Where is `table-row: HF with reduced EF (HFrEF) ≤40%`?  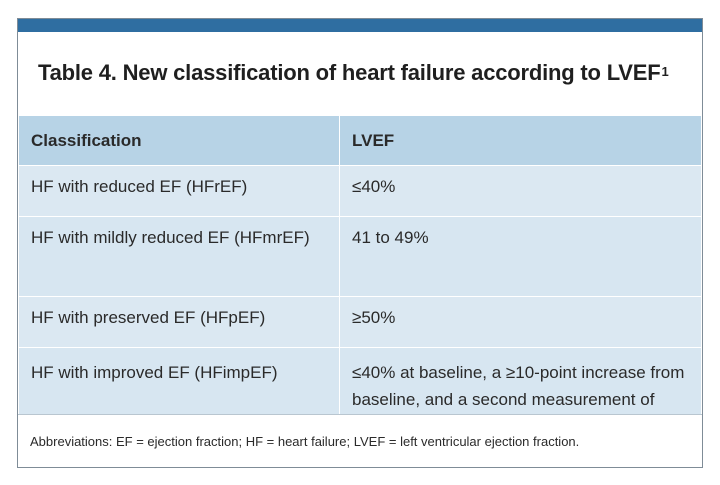 table-row: HF with reduced EF (HFrEF) ≤40% is located at coordinates (360, 191).